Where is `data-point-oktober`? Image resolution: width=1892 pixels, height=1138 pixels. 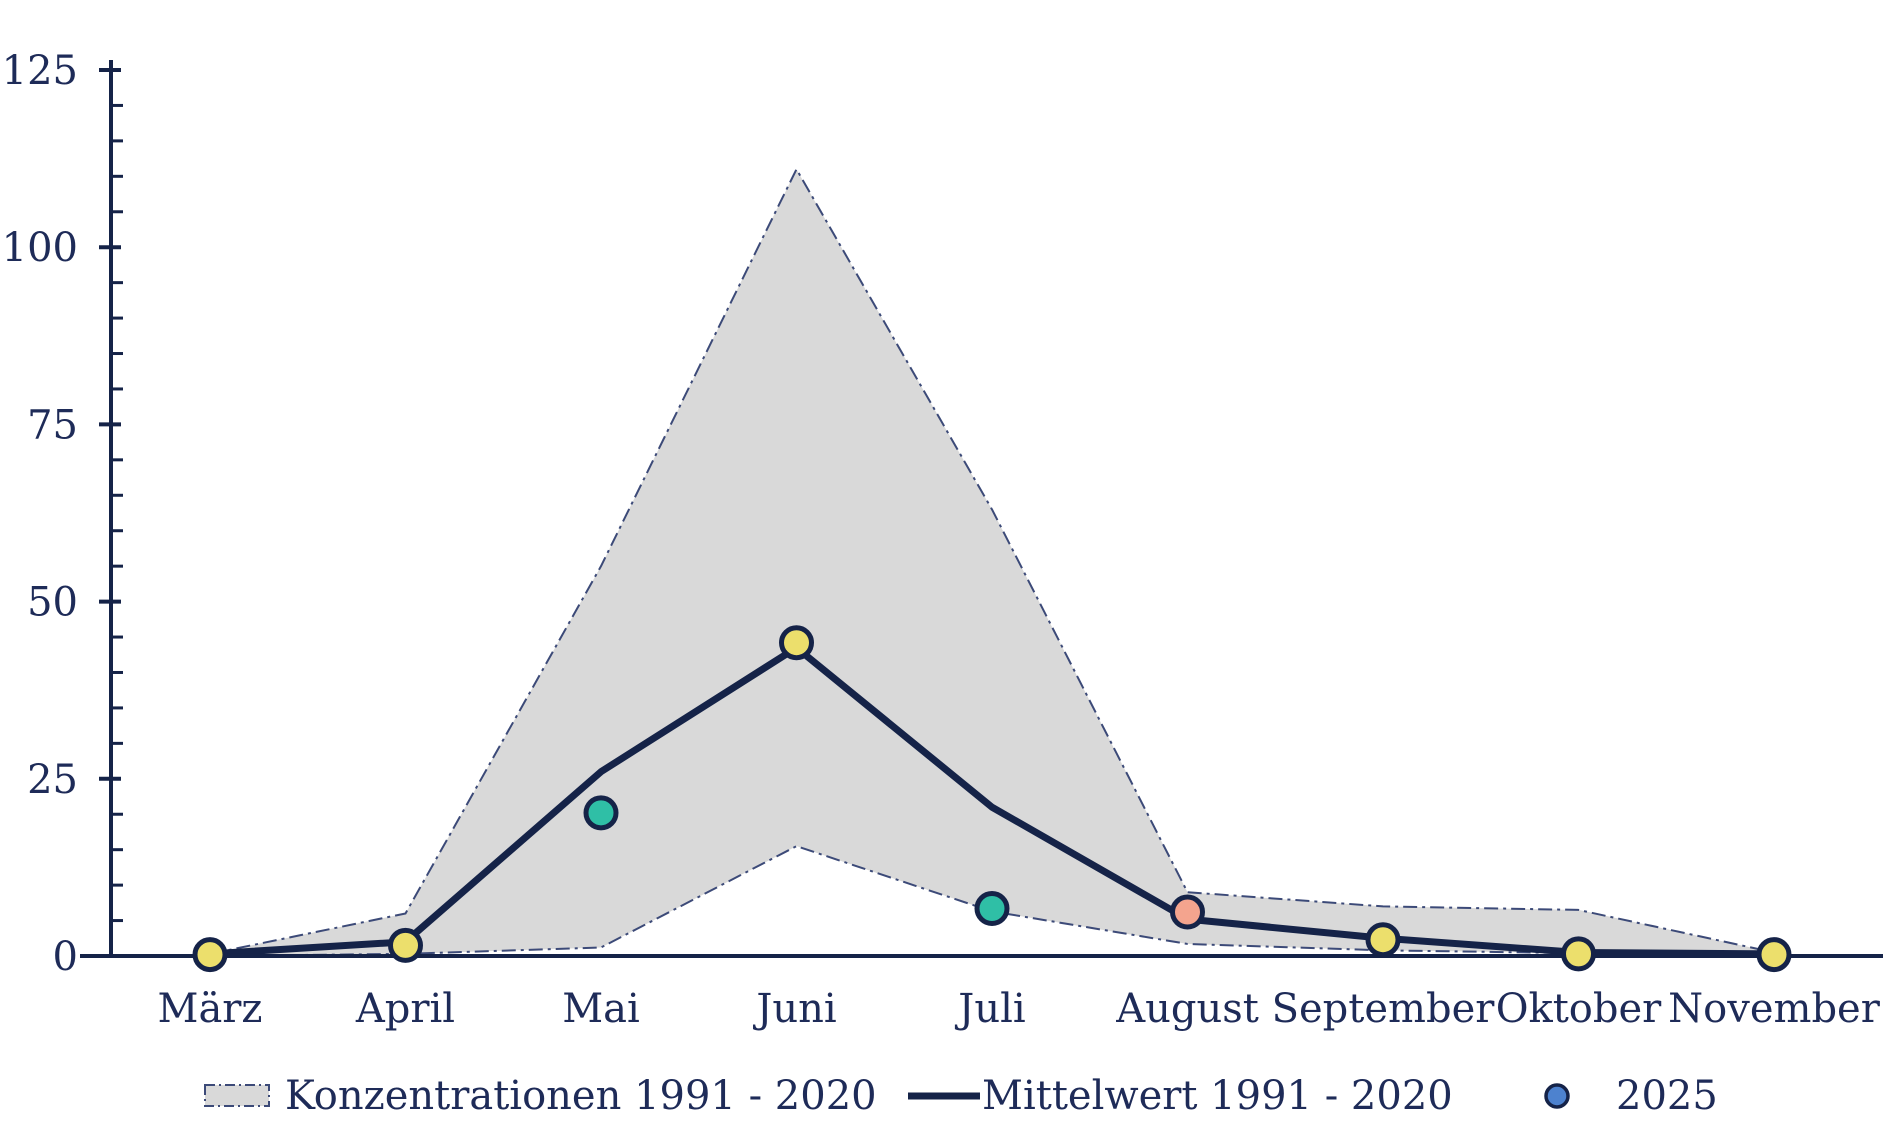 data-point-oktober is located at coordinates (1578, 954).